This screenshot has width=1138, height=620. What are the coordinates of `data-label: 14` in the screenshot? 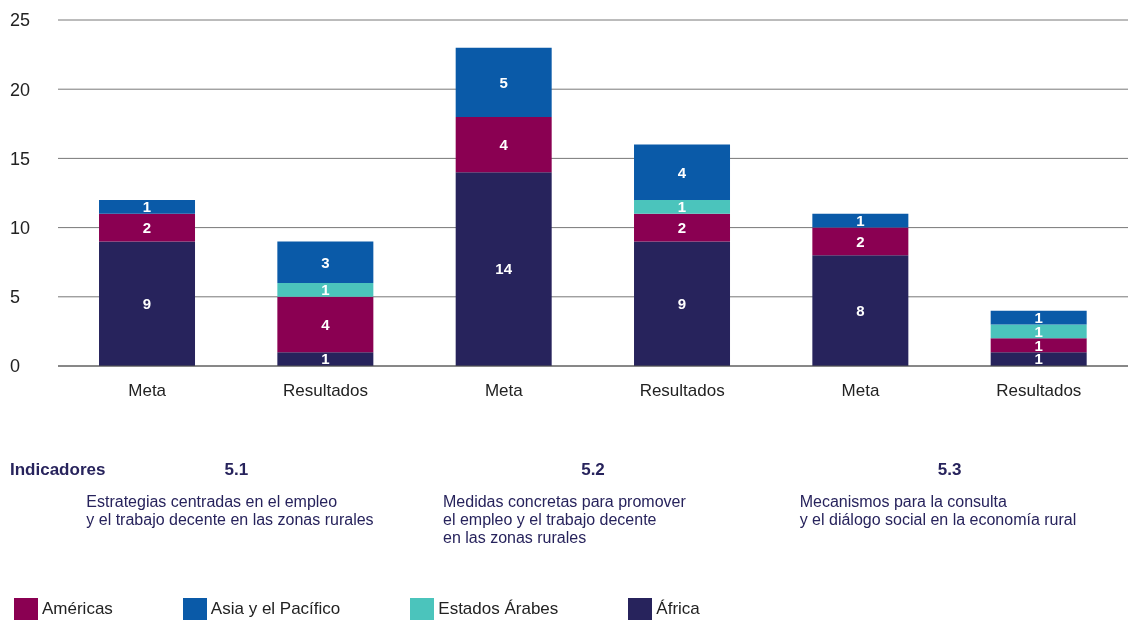 It's located at (504, 269).